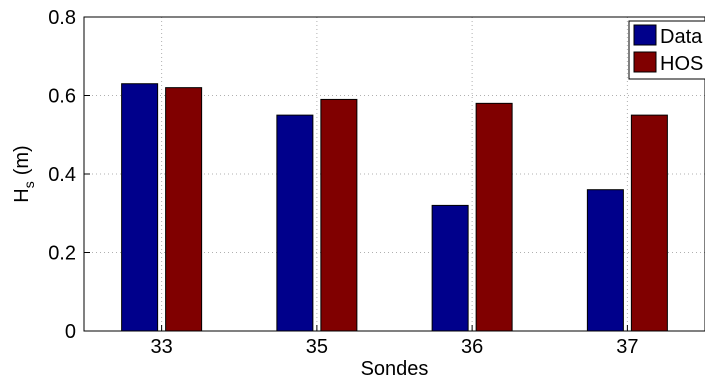  Describe the element at coordinates (627, 347) in the screenshot. I see `x-tick-label: 37` at that location.